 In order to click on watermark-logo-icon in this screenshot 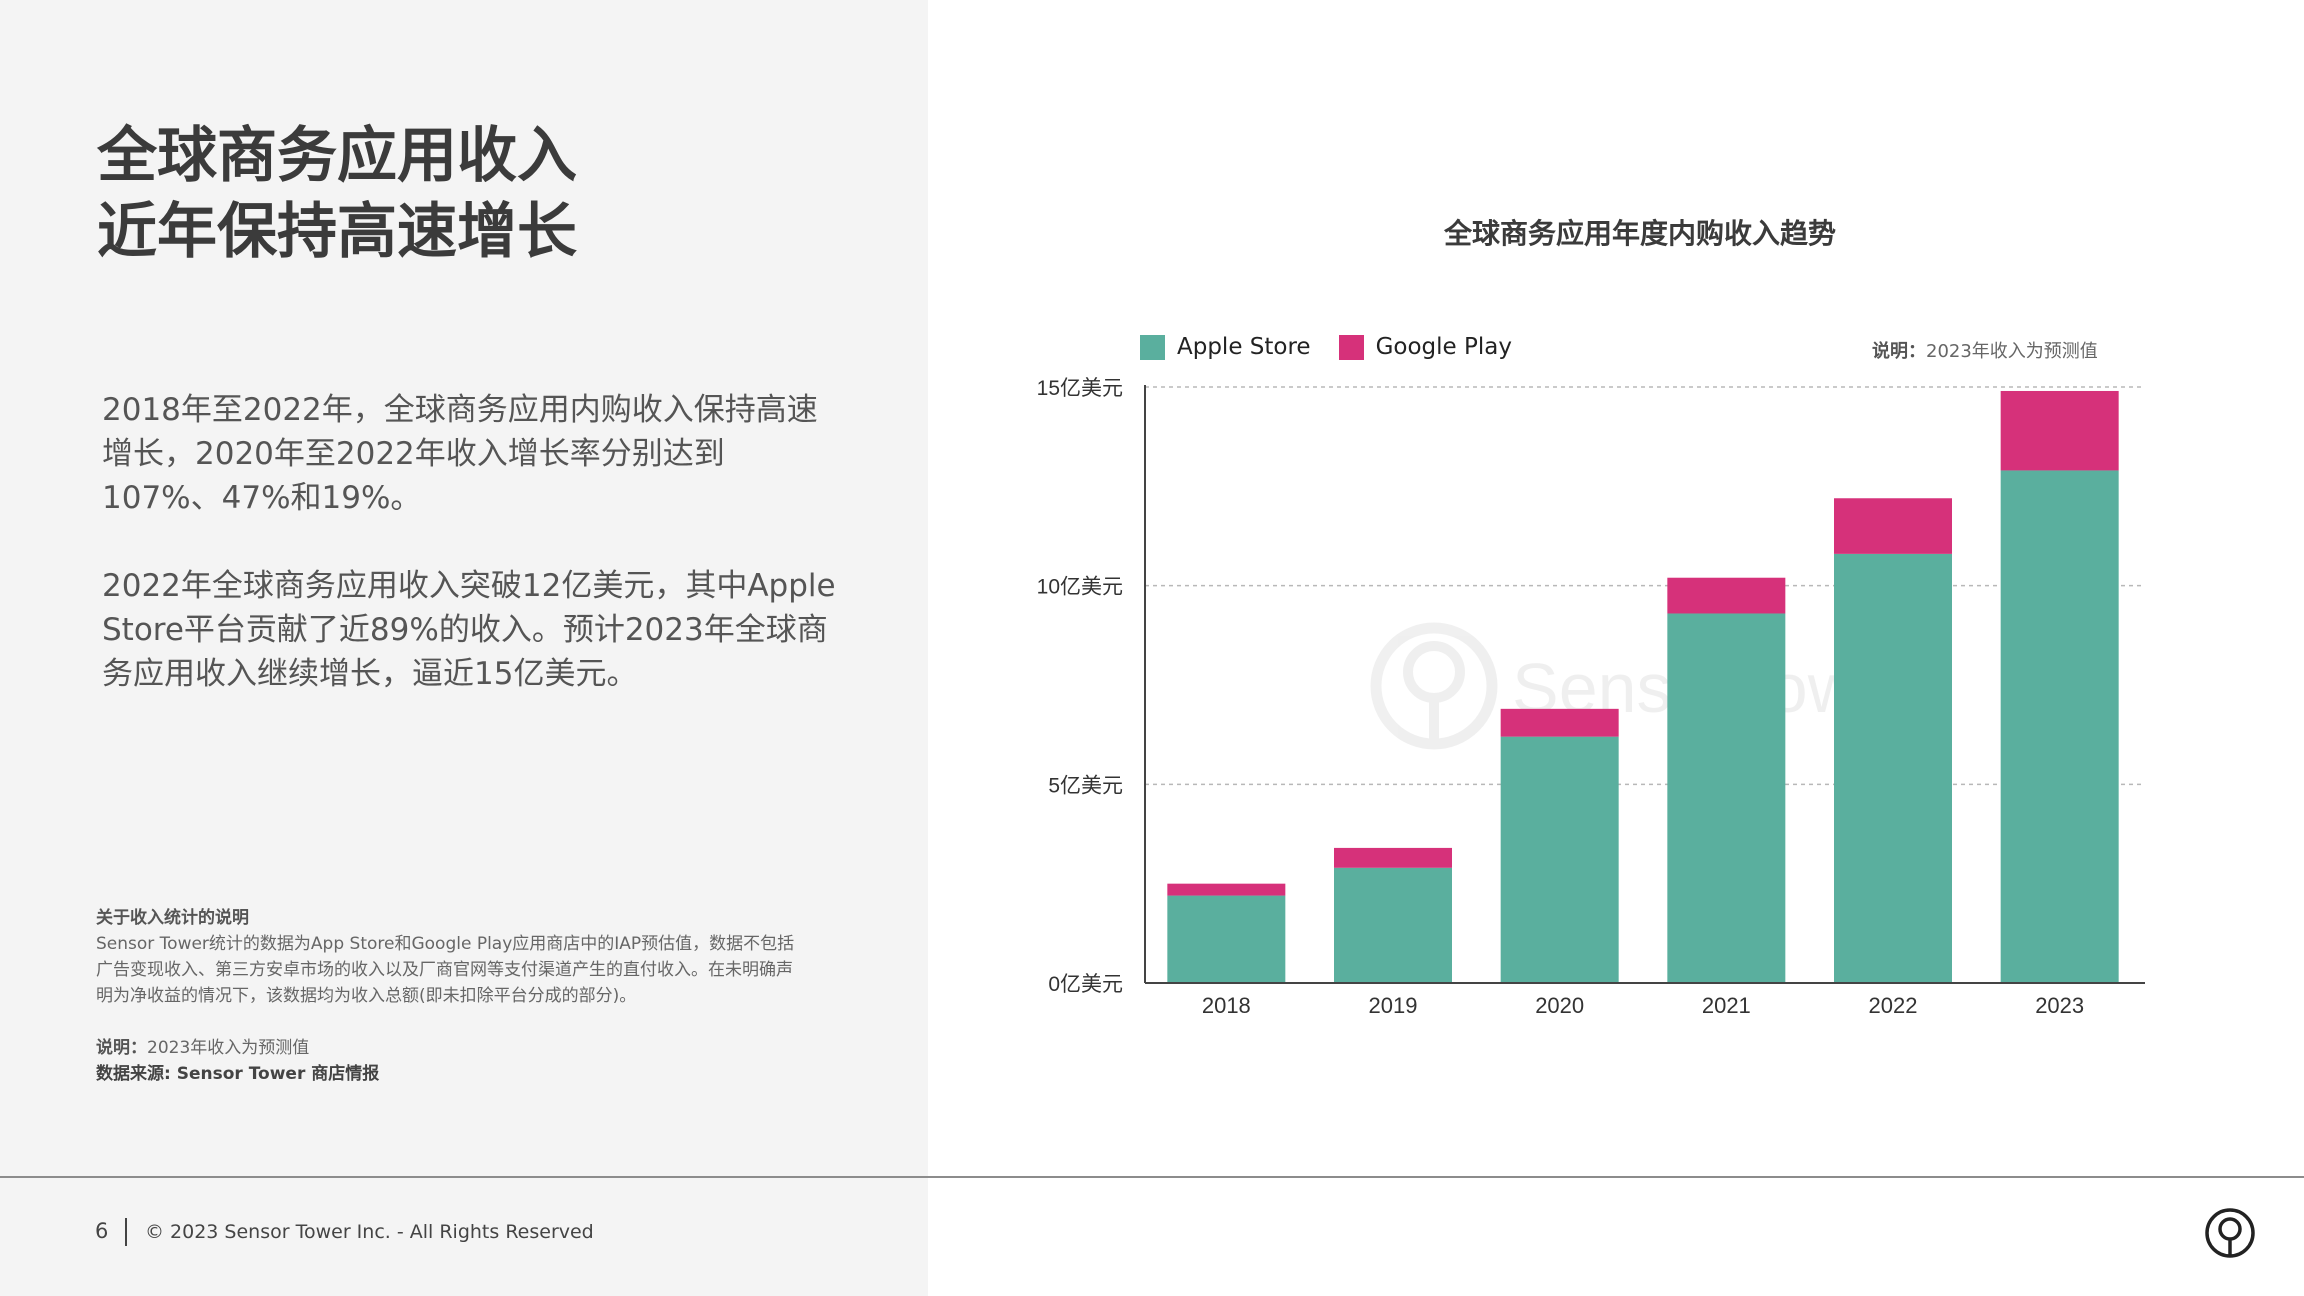, I will do `click(1434, 686)`.